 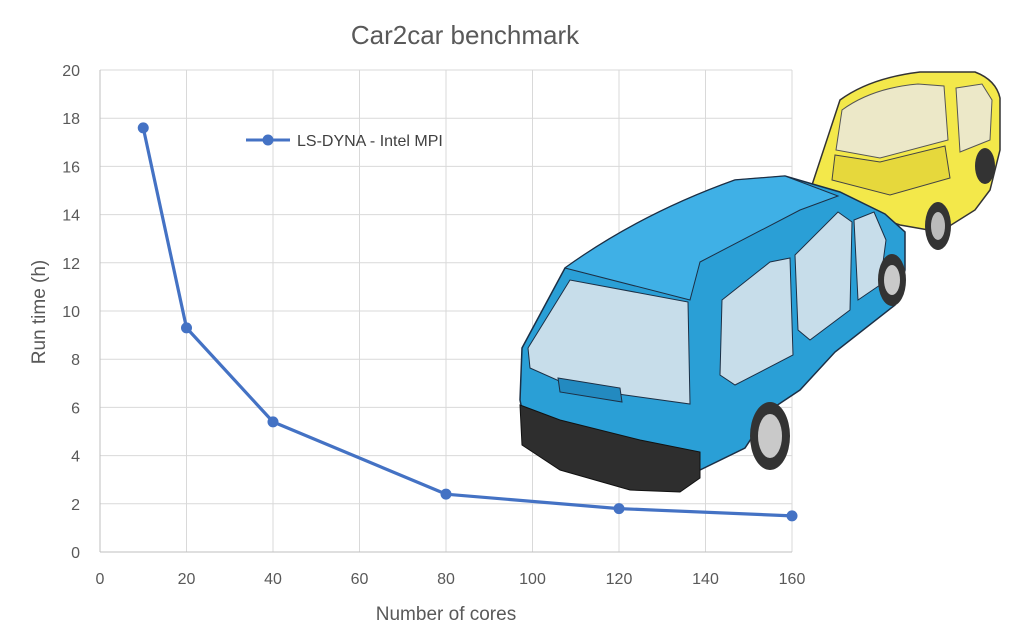 I want to click on x-tick-label: 120, so click(x=619, y=579).